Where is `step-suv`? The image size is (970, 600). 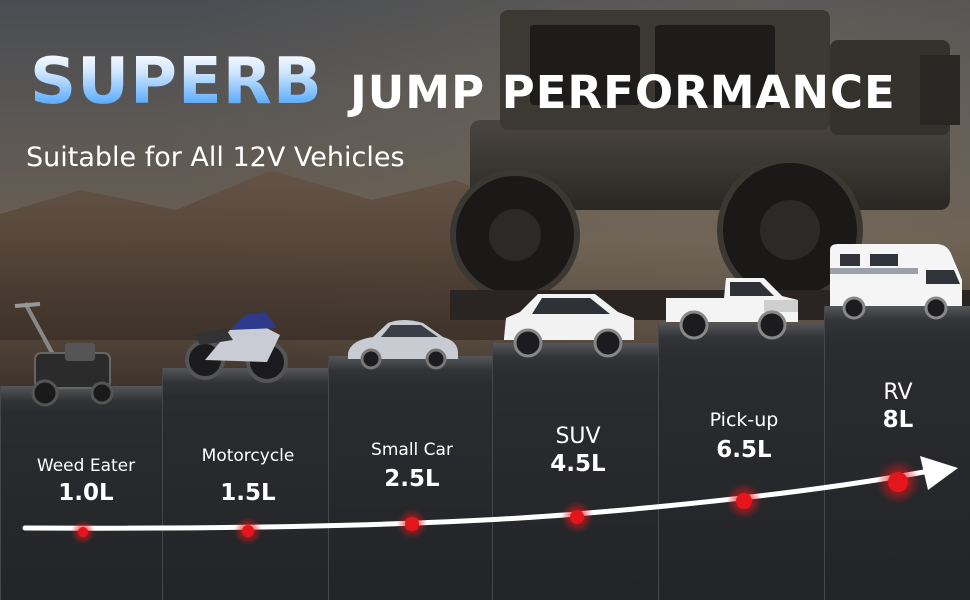
step-suv is located at coordinates (575, 471).